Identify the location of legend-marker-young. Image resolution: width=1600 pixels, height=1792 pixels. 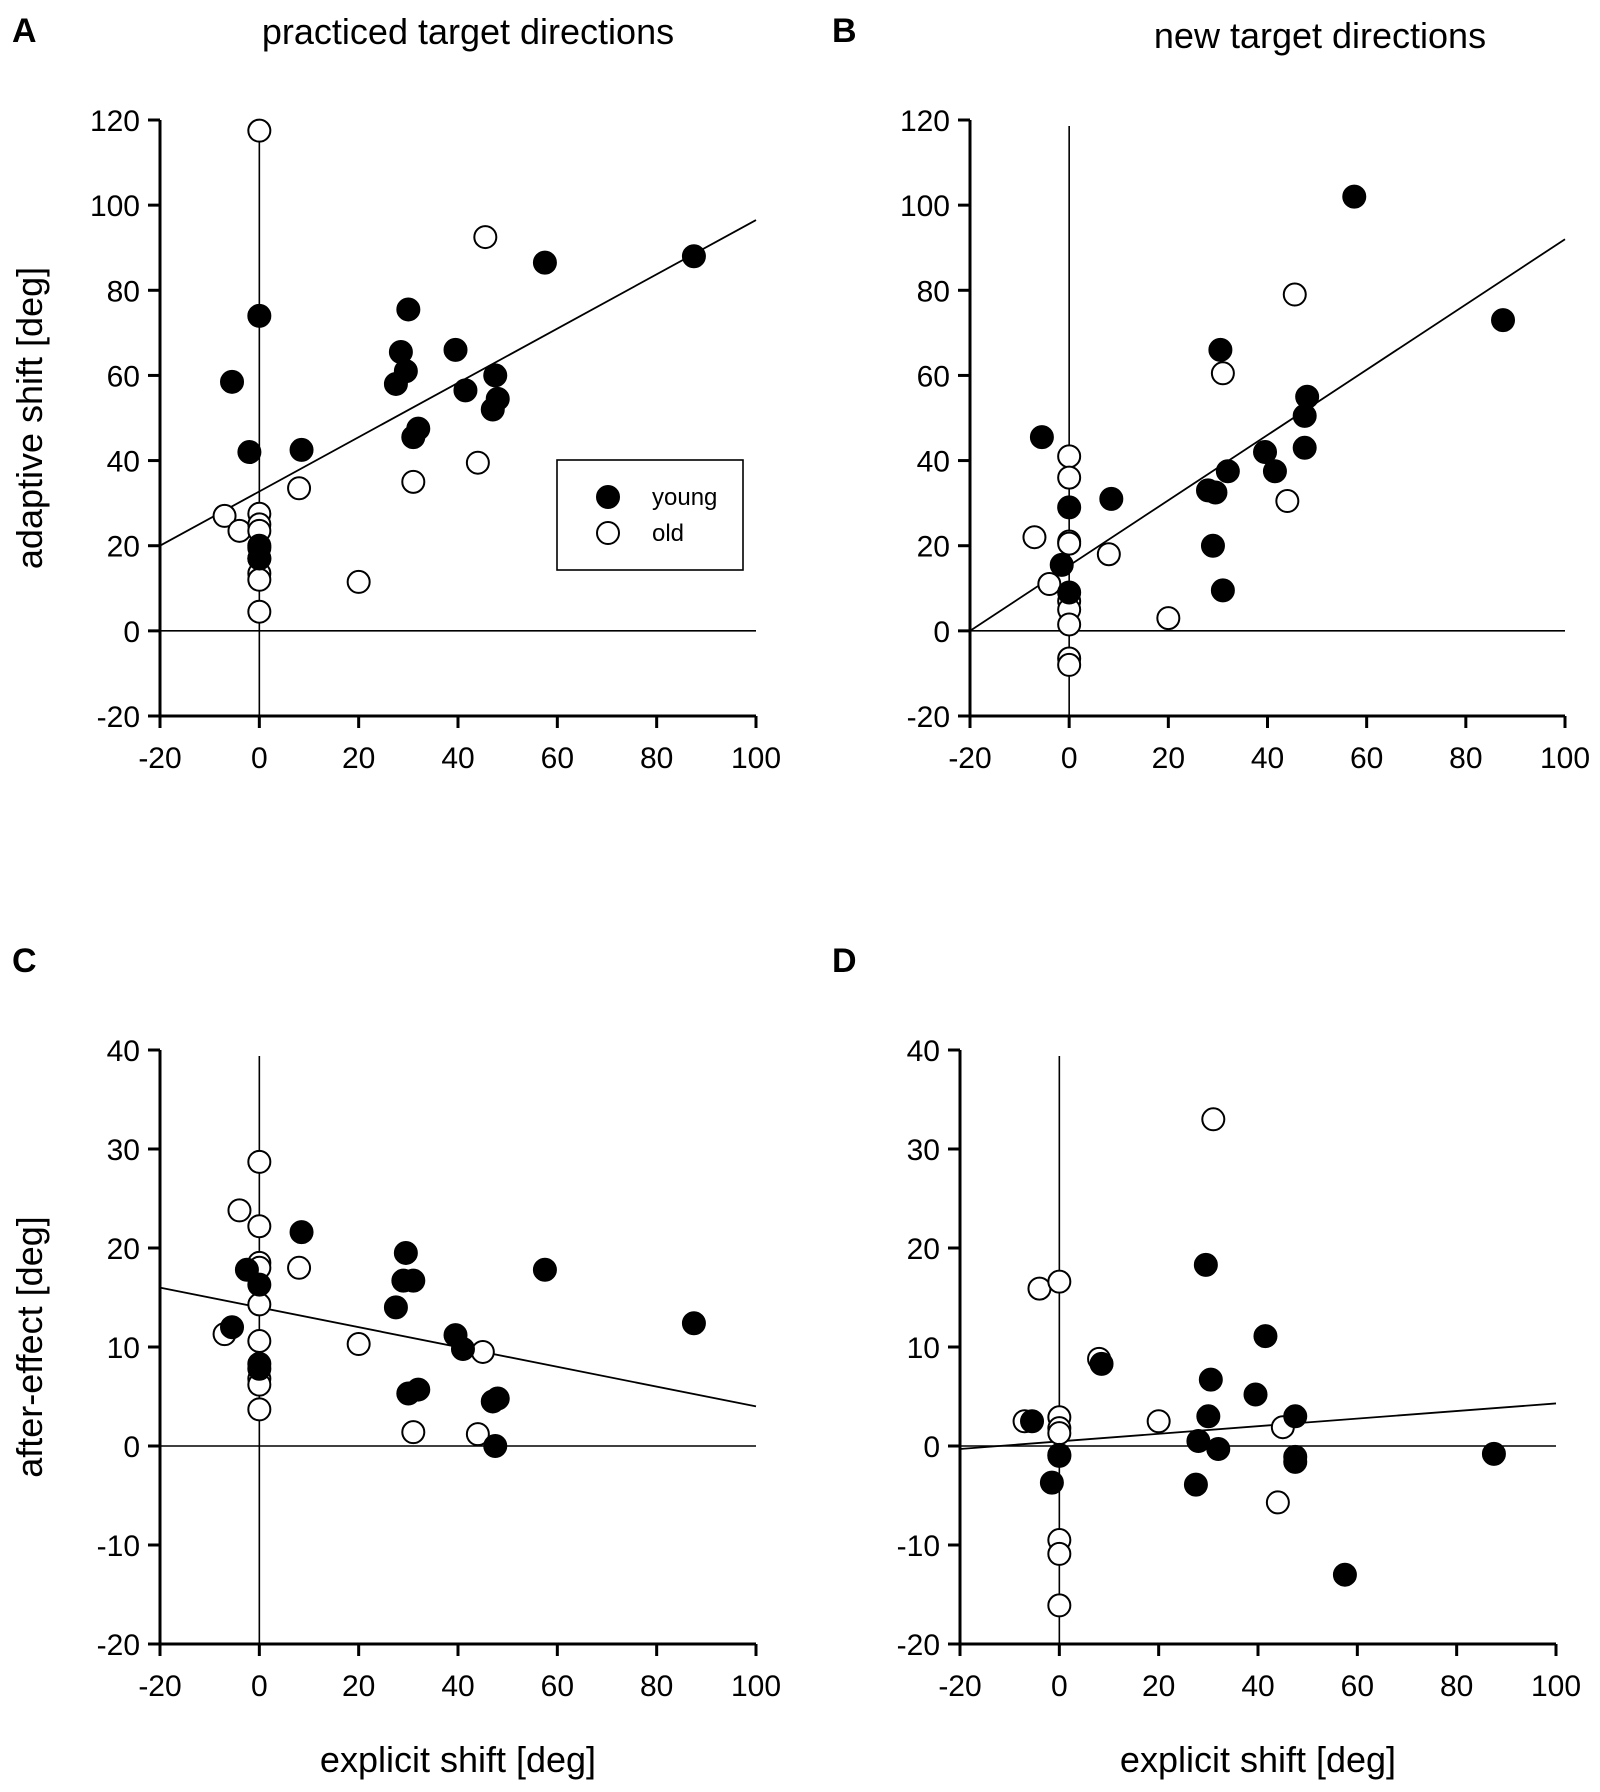
(608, 497).